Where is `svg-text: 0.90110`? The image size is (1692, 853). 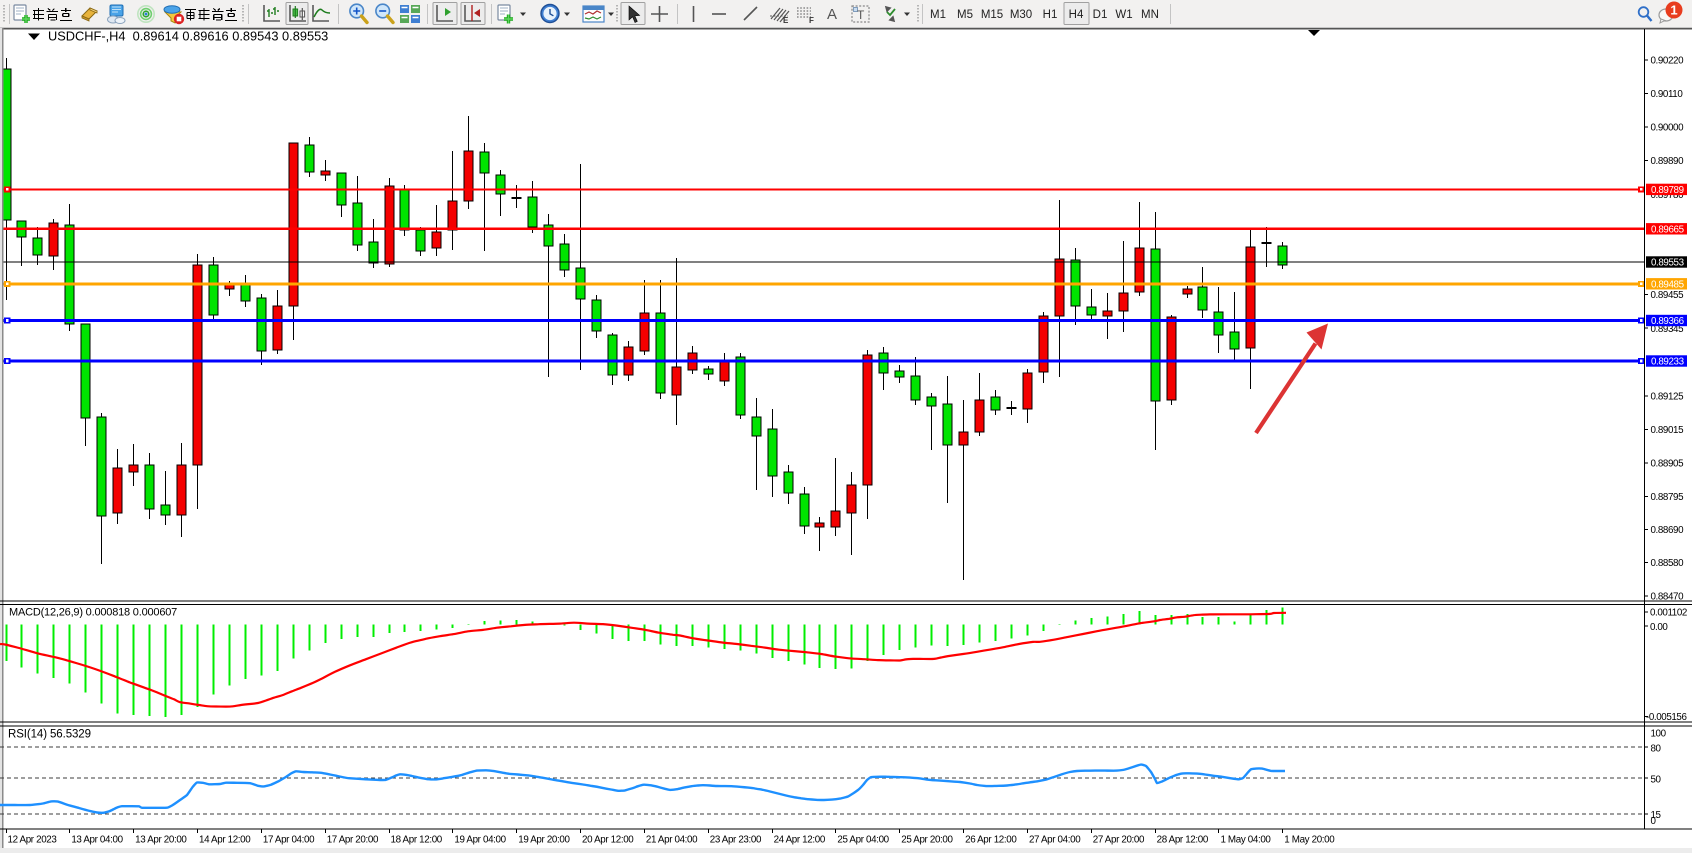 svg-text: 0.90110 is located at coordinates (1667, 94).